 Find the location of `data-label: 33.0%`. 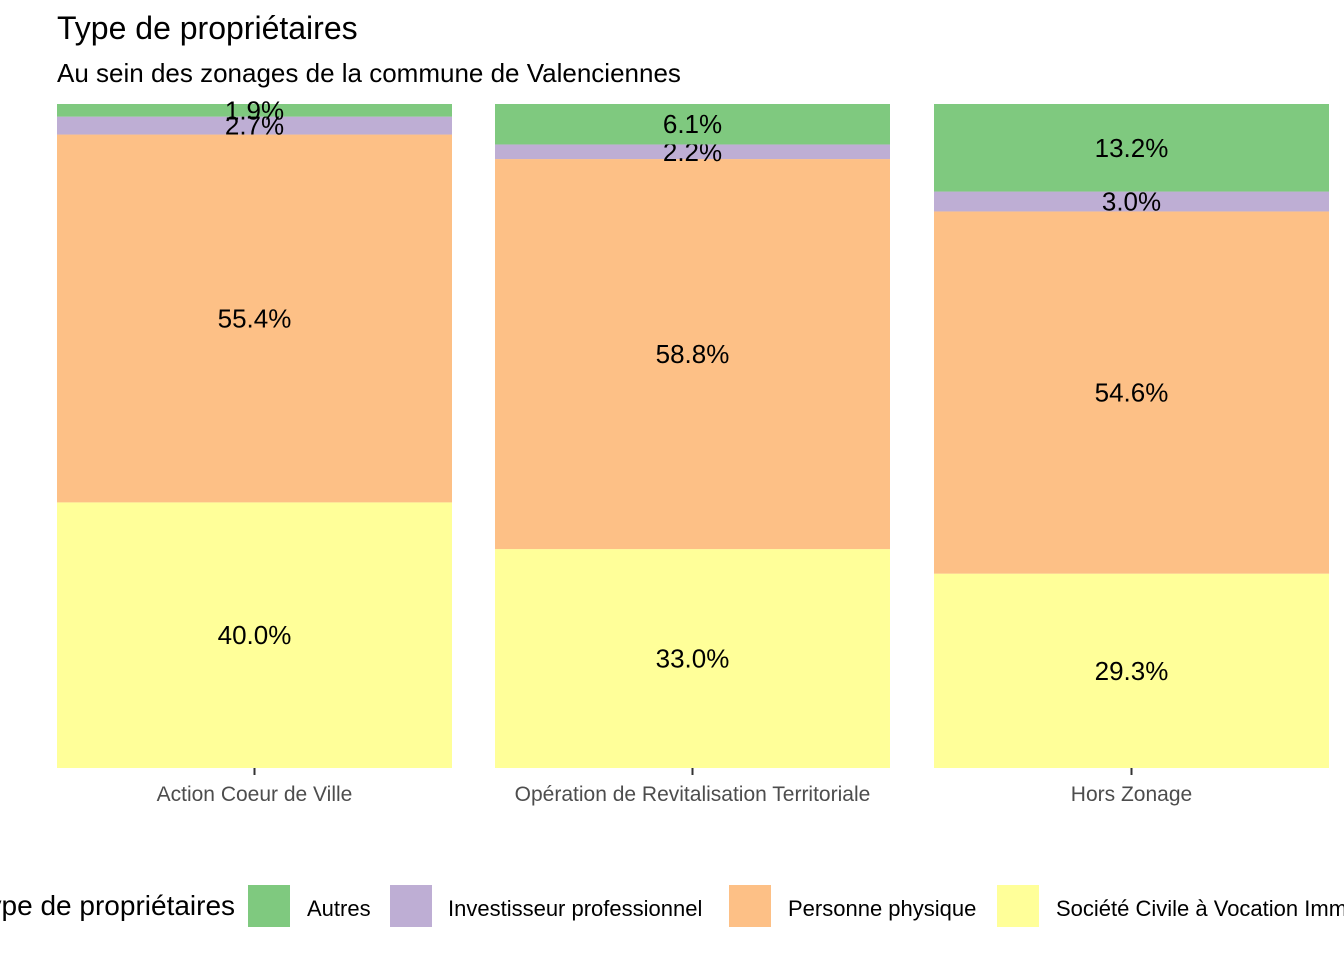

data-label: 33.0% is located at coordinates (693, 659).